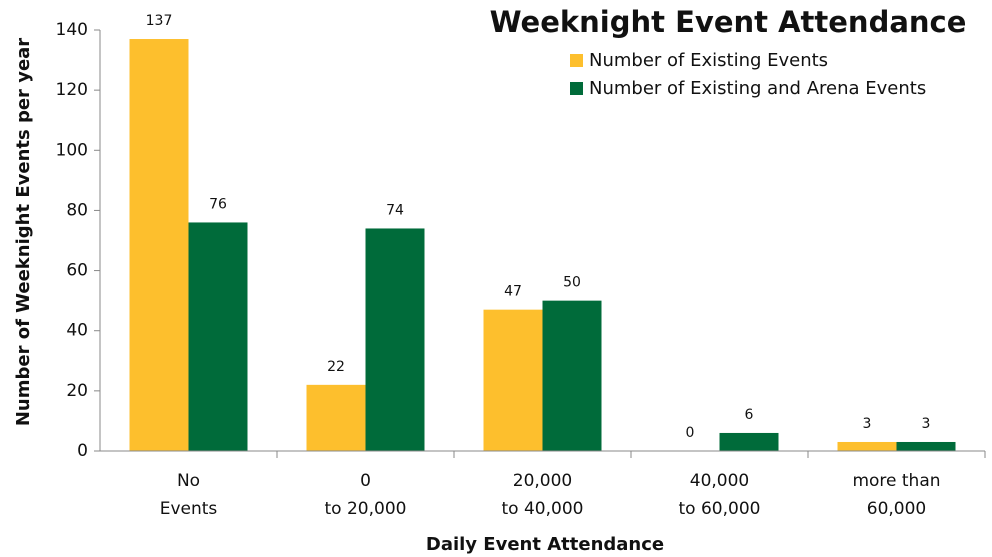 The image size is (992, 557). I want to click on x-tick-label: to 40,000, so click(543, 509).